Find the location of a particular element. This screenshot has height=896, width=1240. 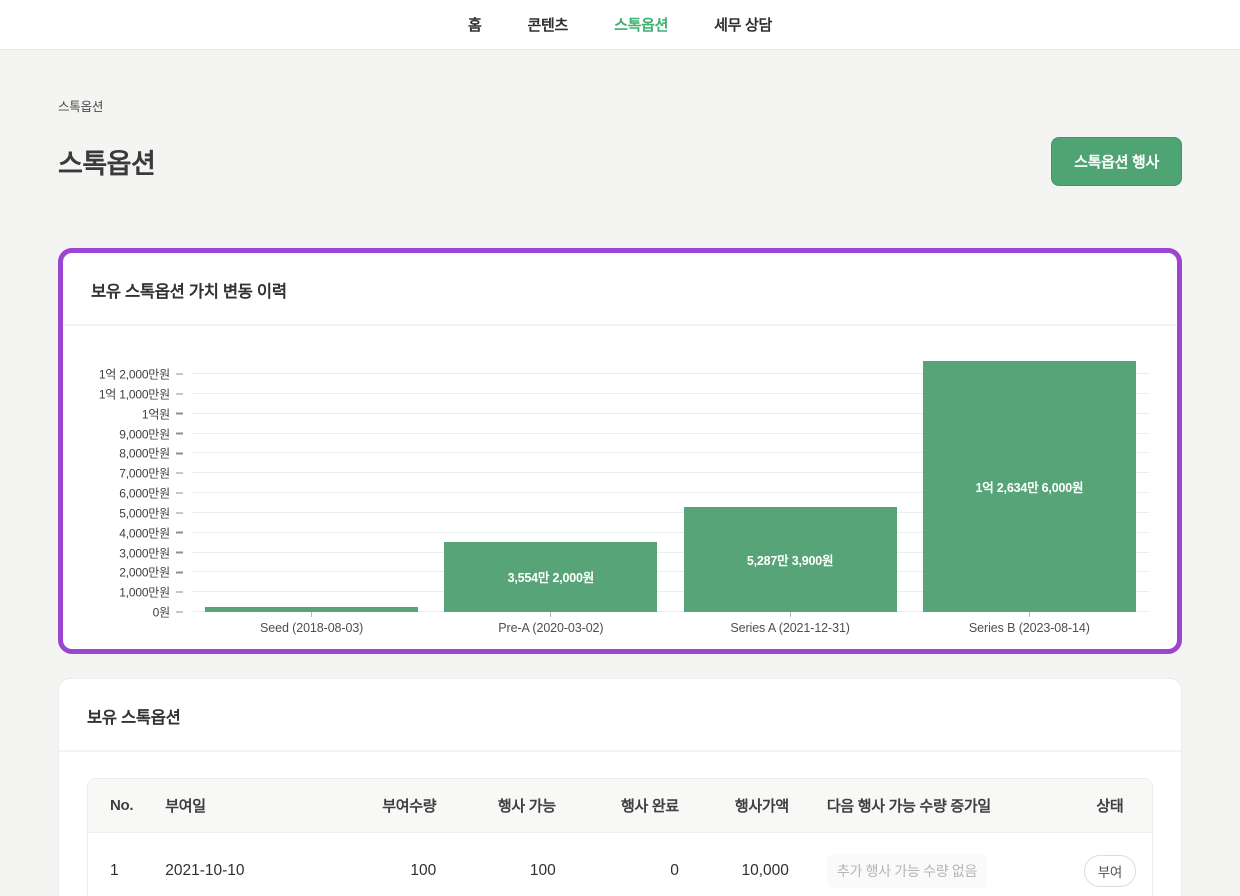

table-card-title: 보유 스톡옵션 is located at coordinates (134, 718).